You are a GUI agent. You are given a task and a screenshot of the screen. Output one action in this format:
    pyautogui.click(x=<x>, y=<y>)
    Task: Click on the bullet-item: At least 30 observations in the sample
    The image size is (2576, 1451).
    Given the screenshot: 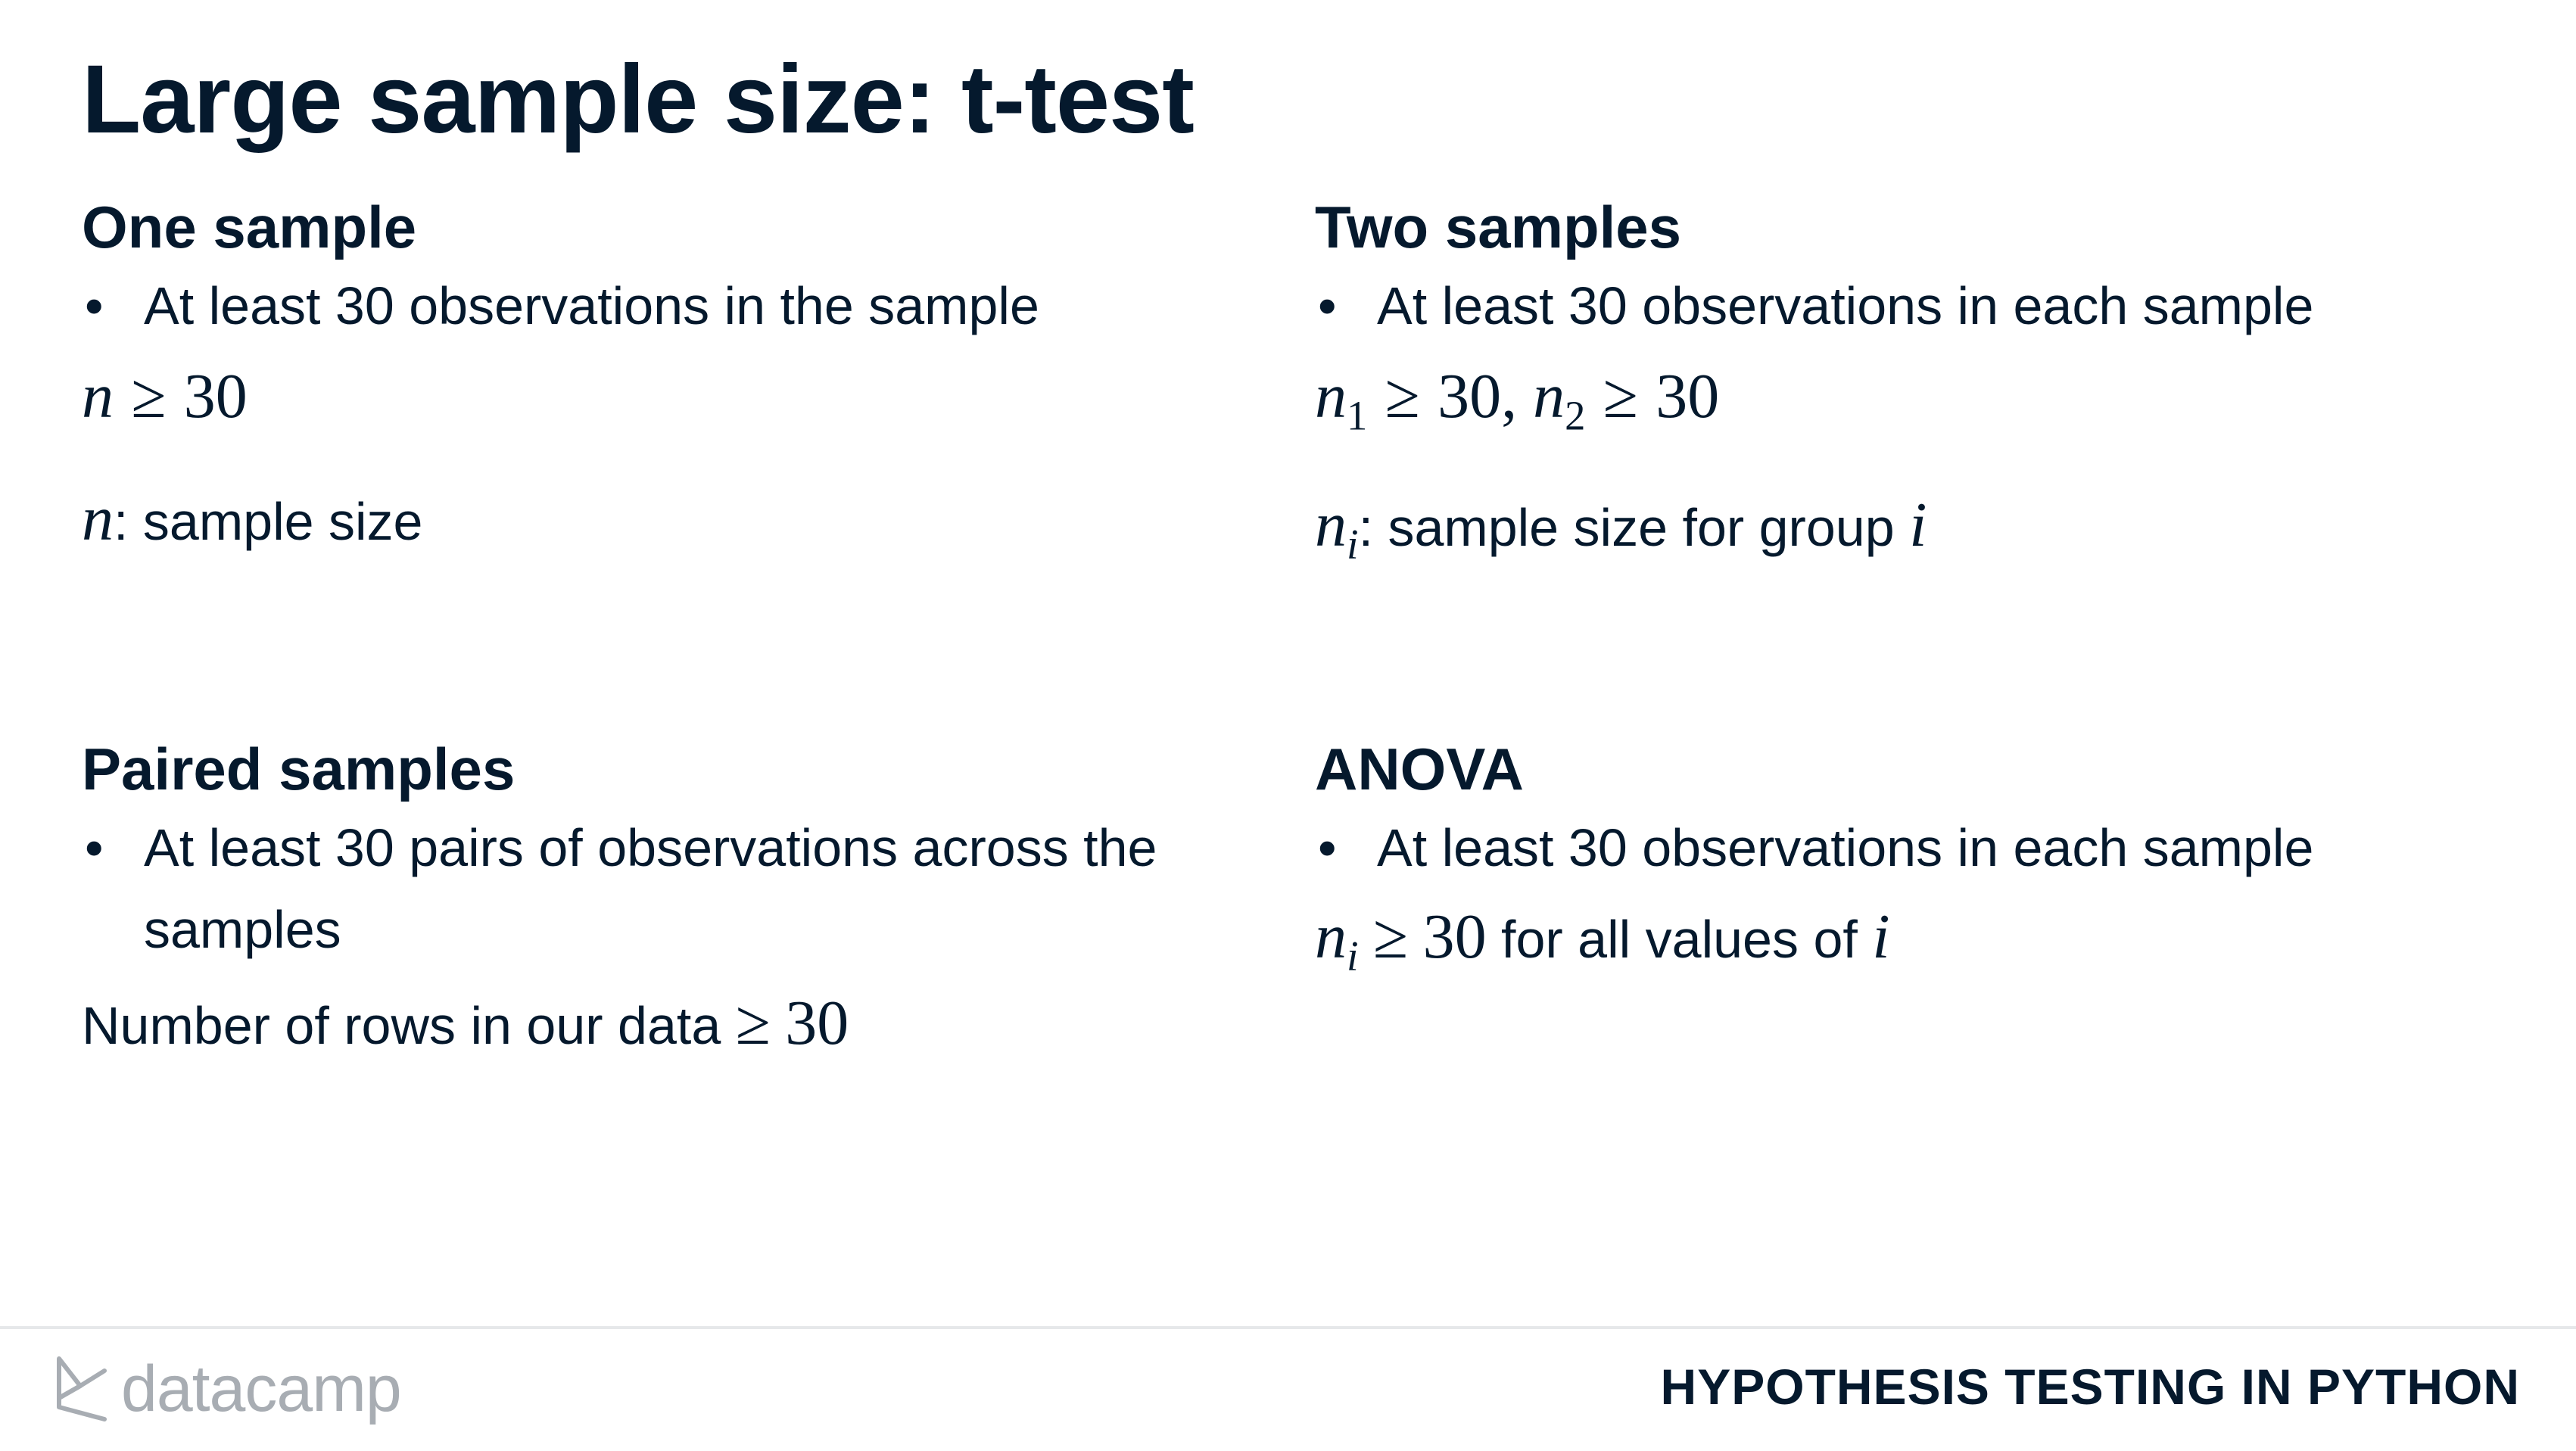 What is the action you would take?
    pyautogui.click(x=672, y=306)
    